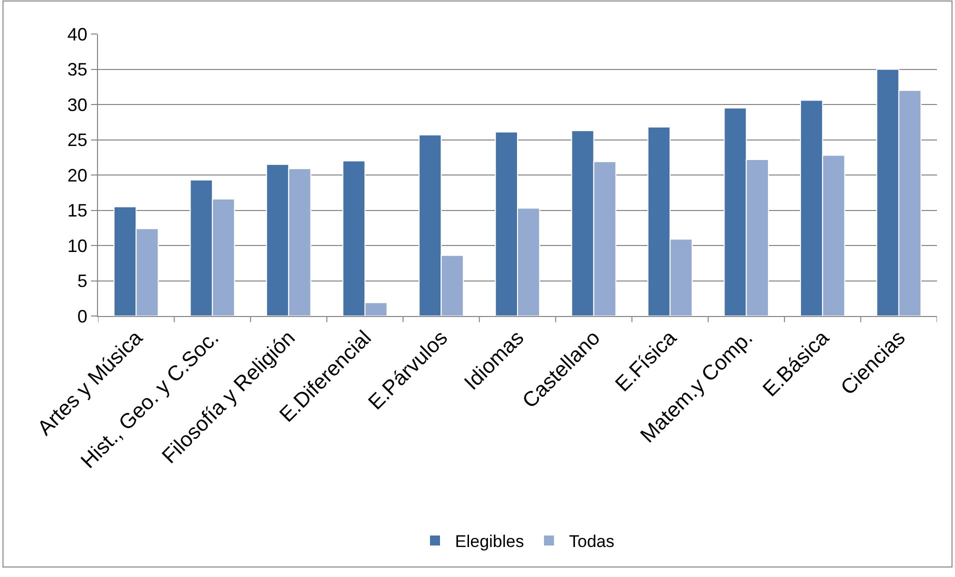 This screenshot has height=577, width=955. What do you see at coordinates (82, 316) in the screenshot?
I see `y-tick-label: 0` at bounding box center [82, 316].